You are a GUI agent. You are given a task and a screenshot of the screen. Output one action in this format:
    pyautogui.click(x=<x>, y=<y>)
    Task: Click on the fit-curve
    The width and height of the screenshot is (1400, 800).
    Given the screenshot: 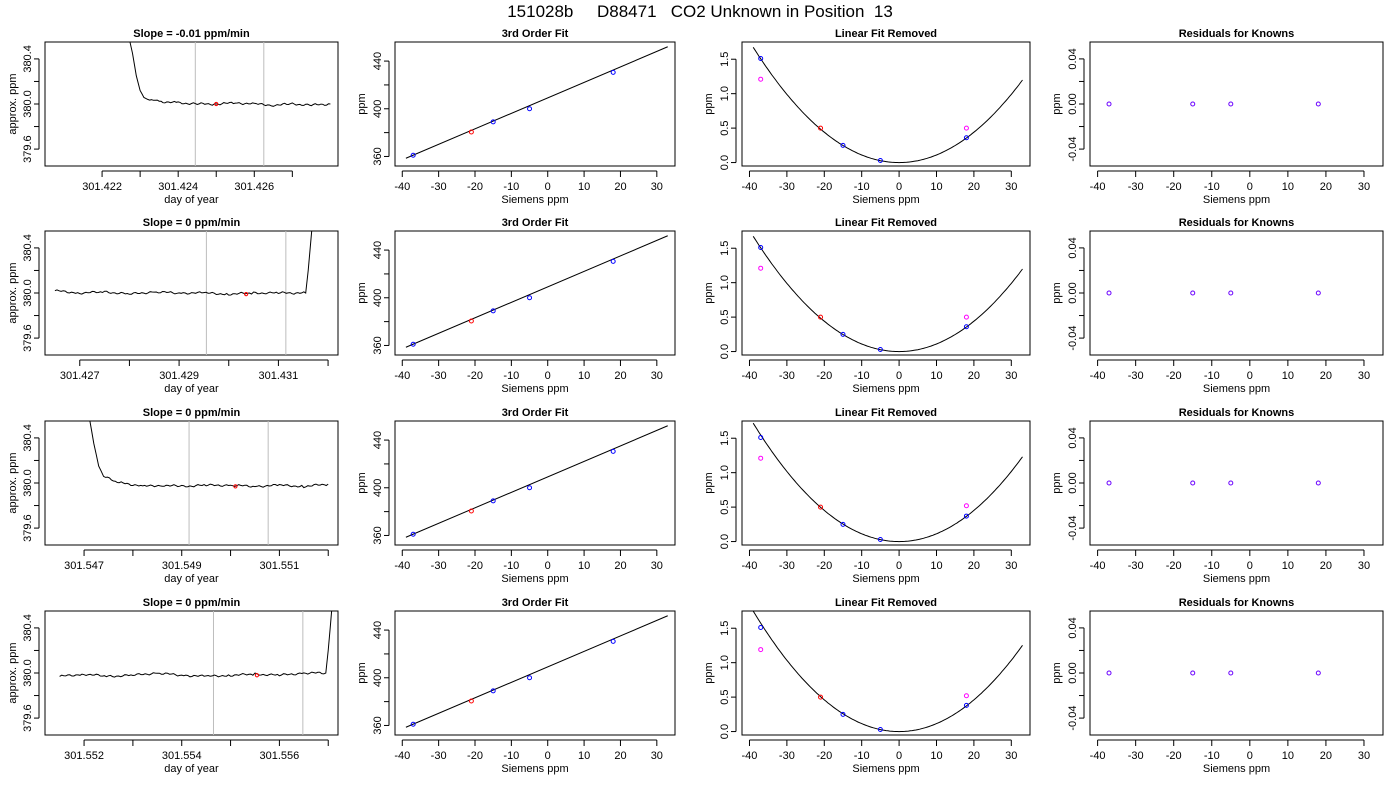 What is the action you would take?
    pyautogui.click(x=887, y=482)
    